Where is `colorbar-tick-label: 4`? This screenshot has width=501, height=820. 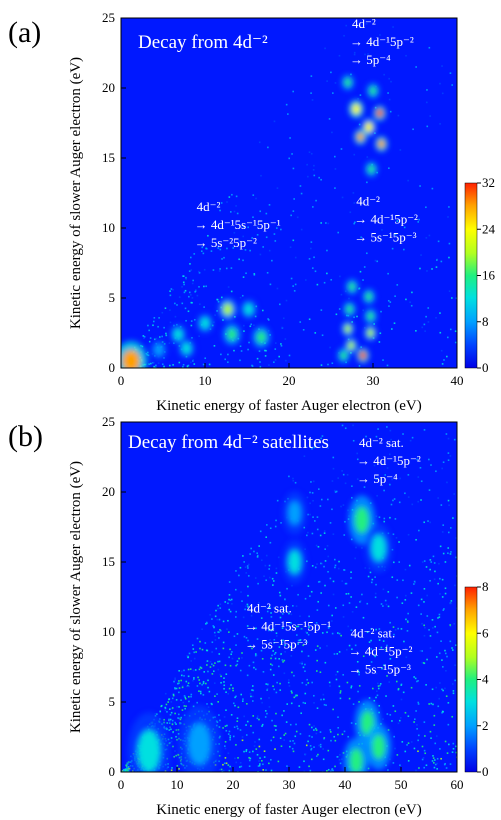 colorbar-tick-label: 4 is located at coordinates (485, 679).